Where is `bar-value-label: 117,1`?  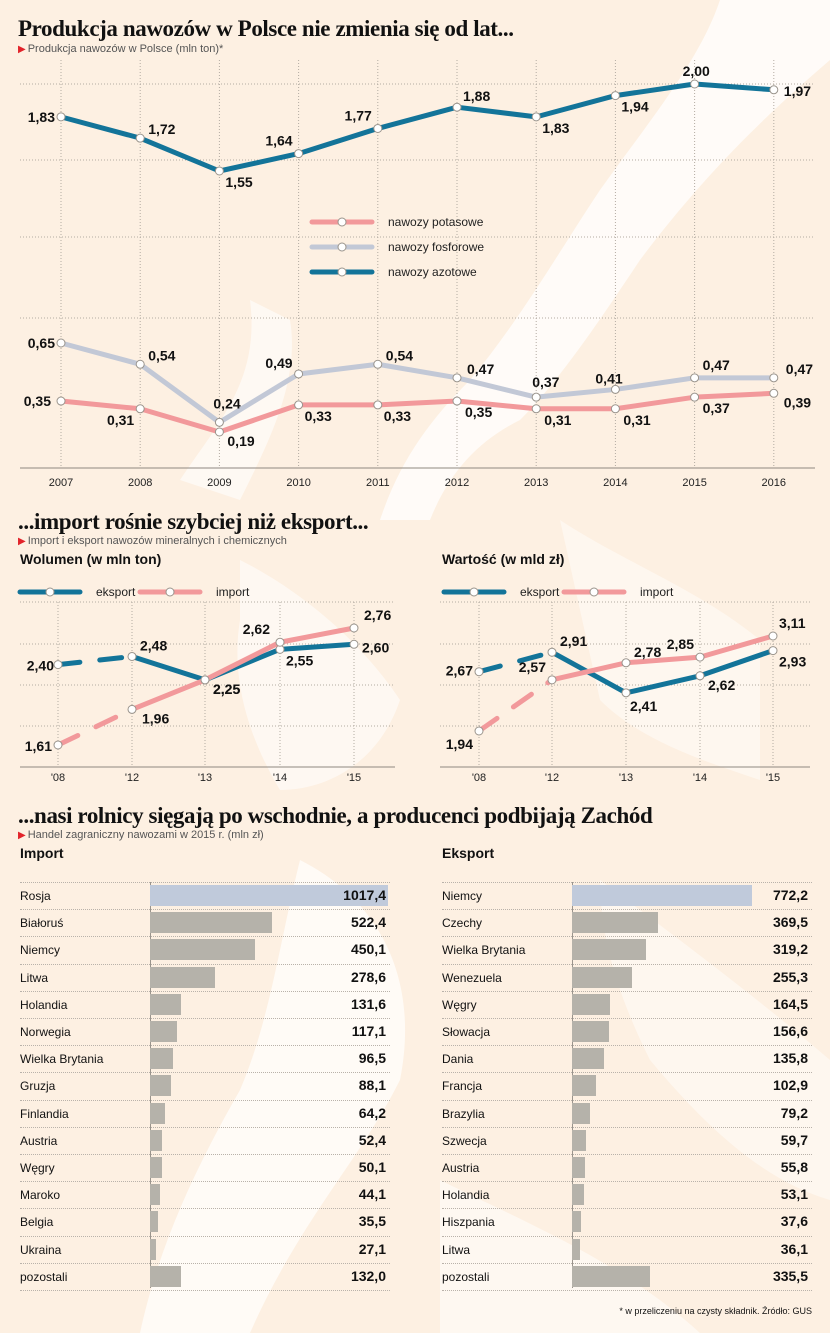 bar-value-label: 117,1 is located at coordinates (368, 1031).